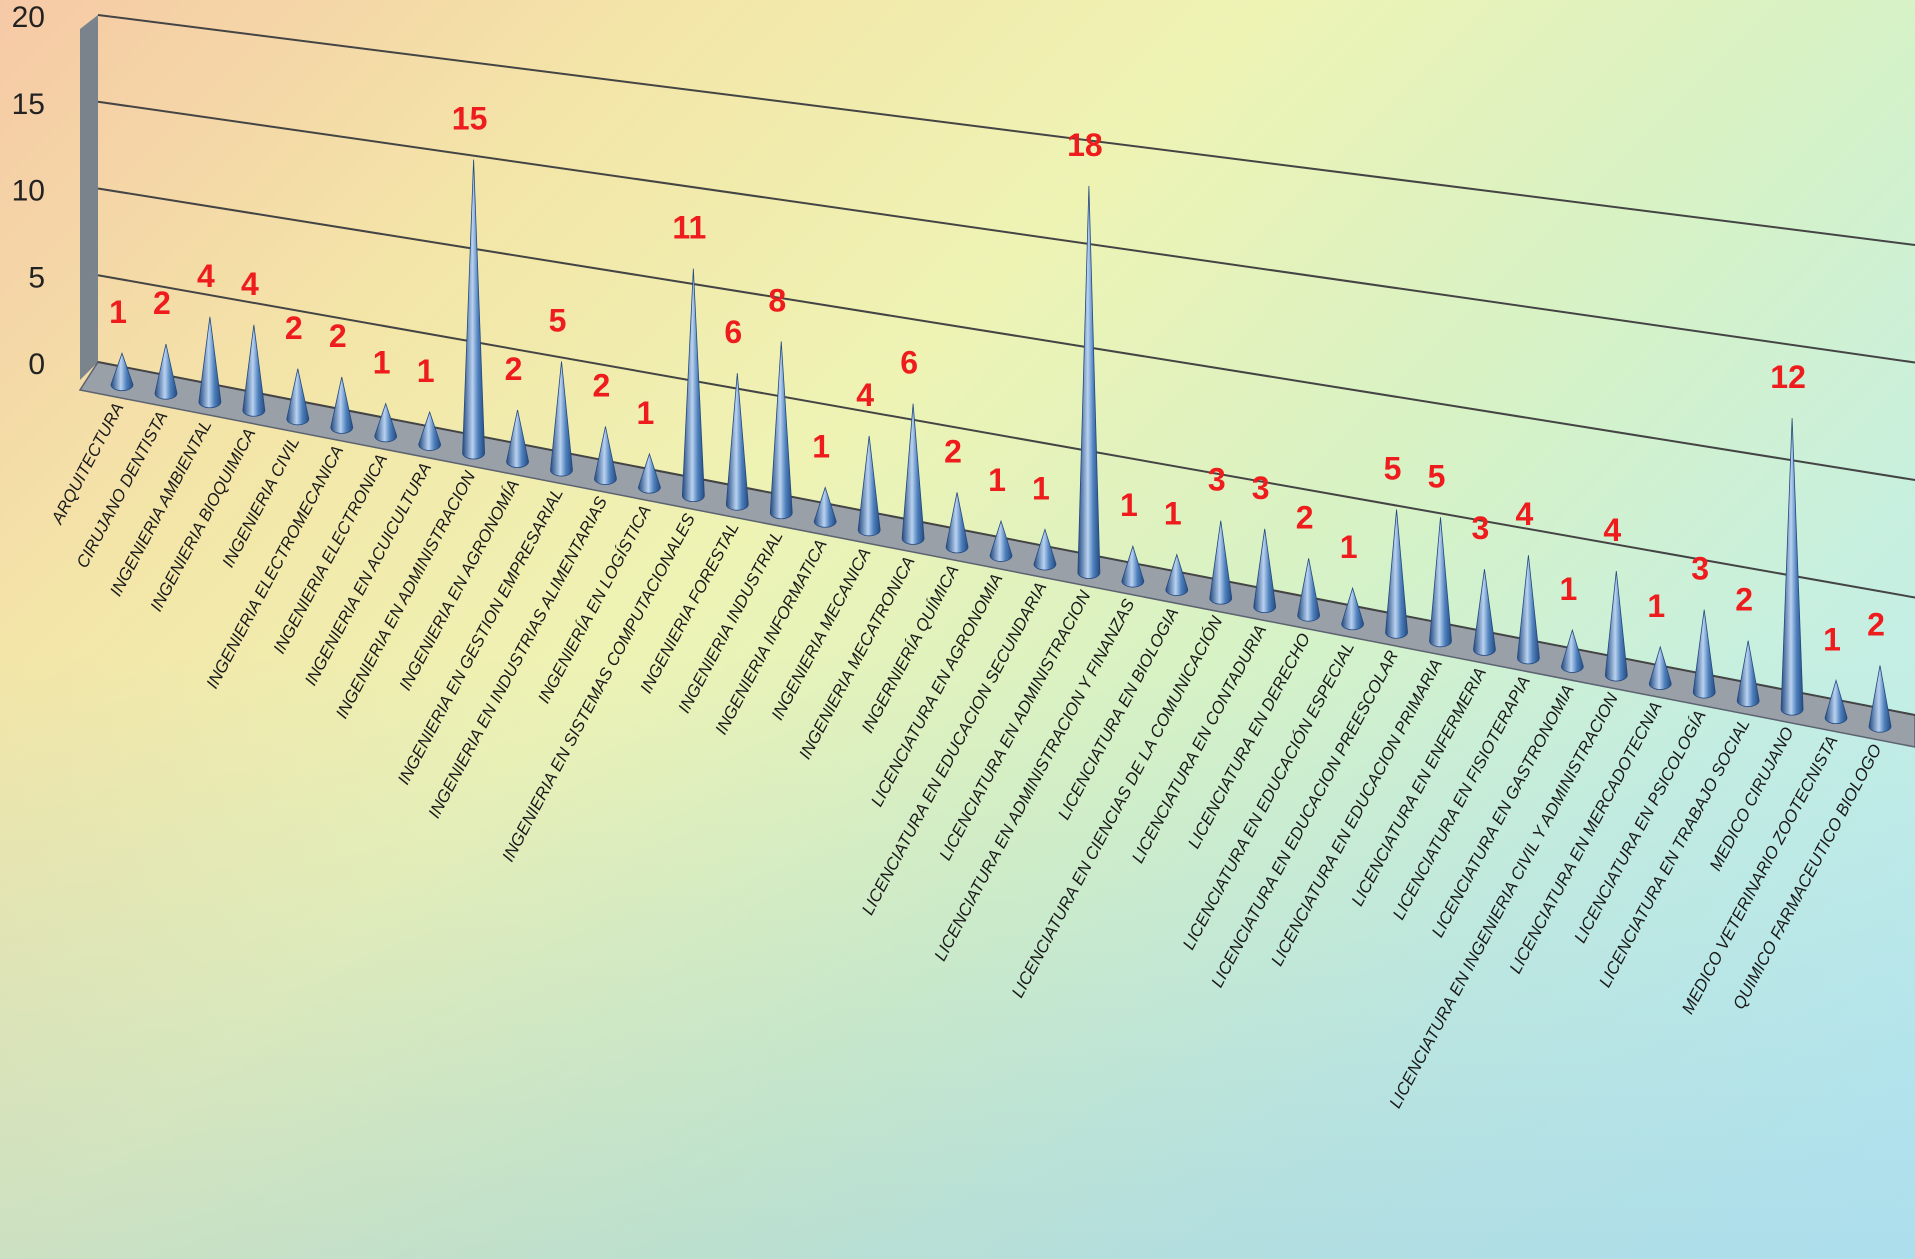  Describe the element at coordinates (865, 395) in the screenshot. I see `data-label-18: 4` at that location.